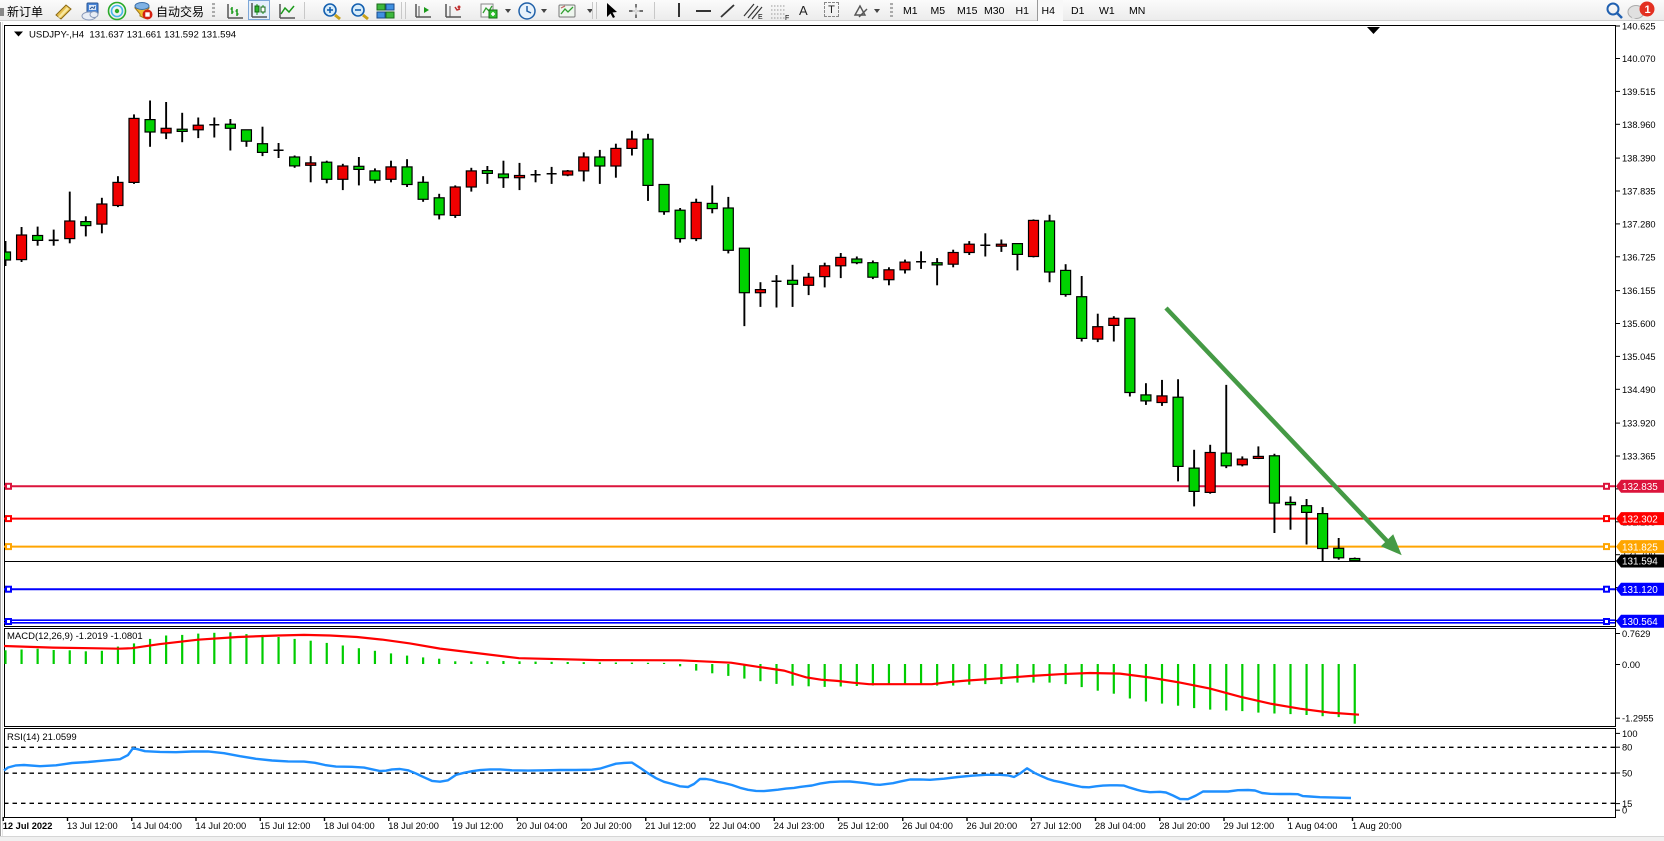  Describe the element at coordinates (1630, 734) in the screenshot. I see `svg-text: 100` at that location.